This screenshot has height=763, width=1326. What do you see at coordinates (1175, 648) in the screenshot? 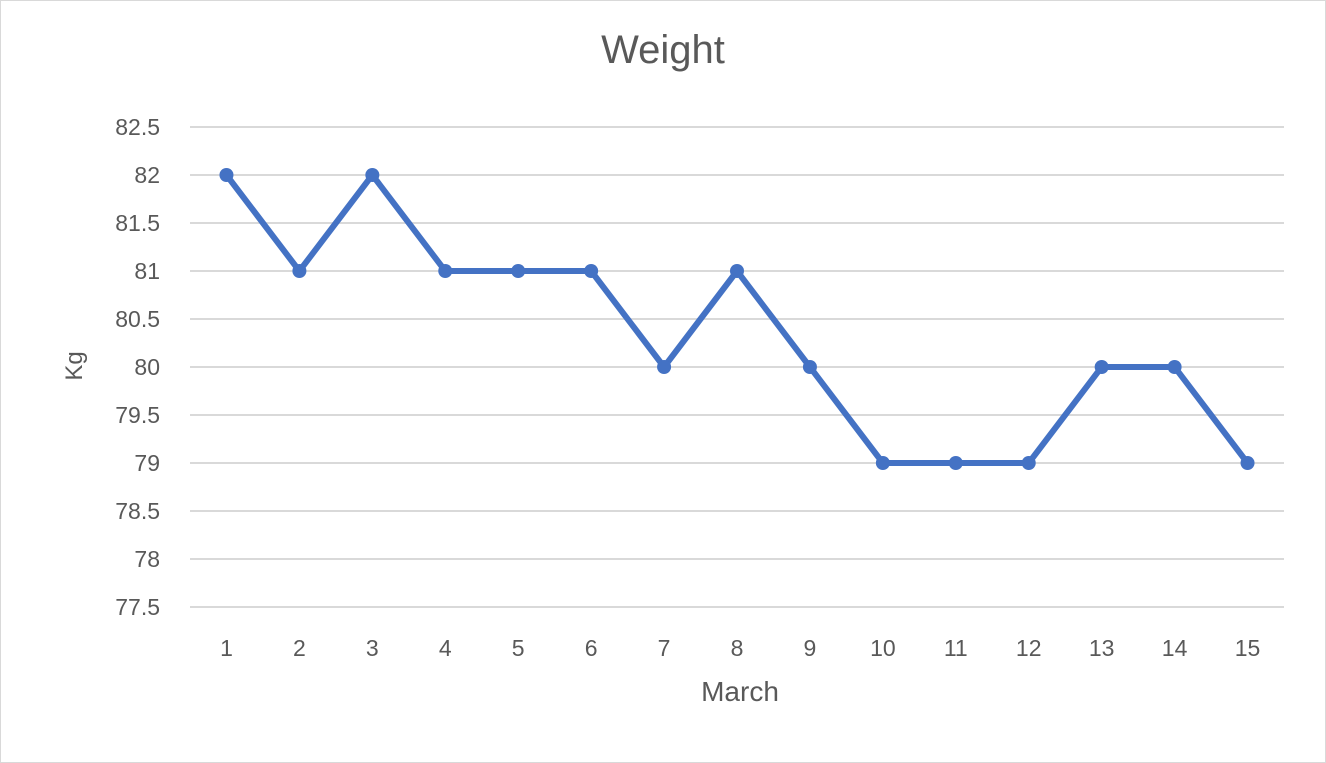
I see `x-tick-label: 14` at bounding box center [1175, 648].